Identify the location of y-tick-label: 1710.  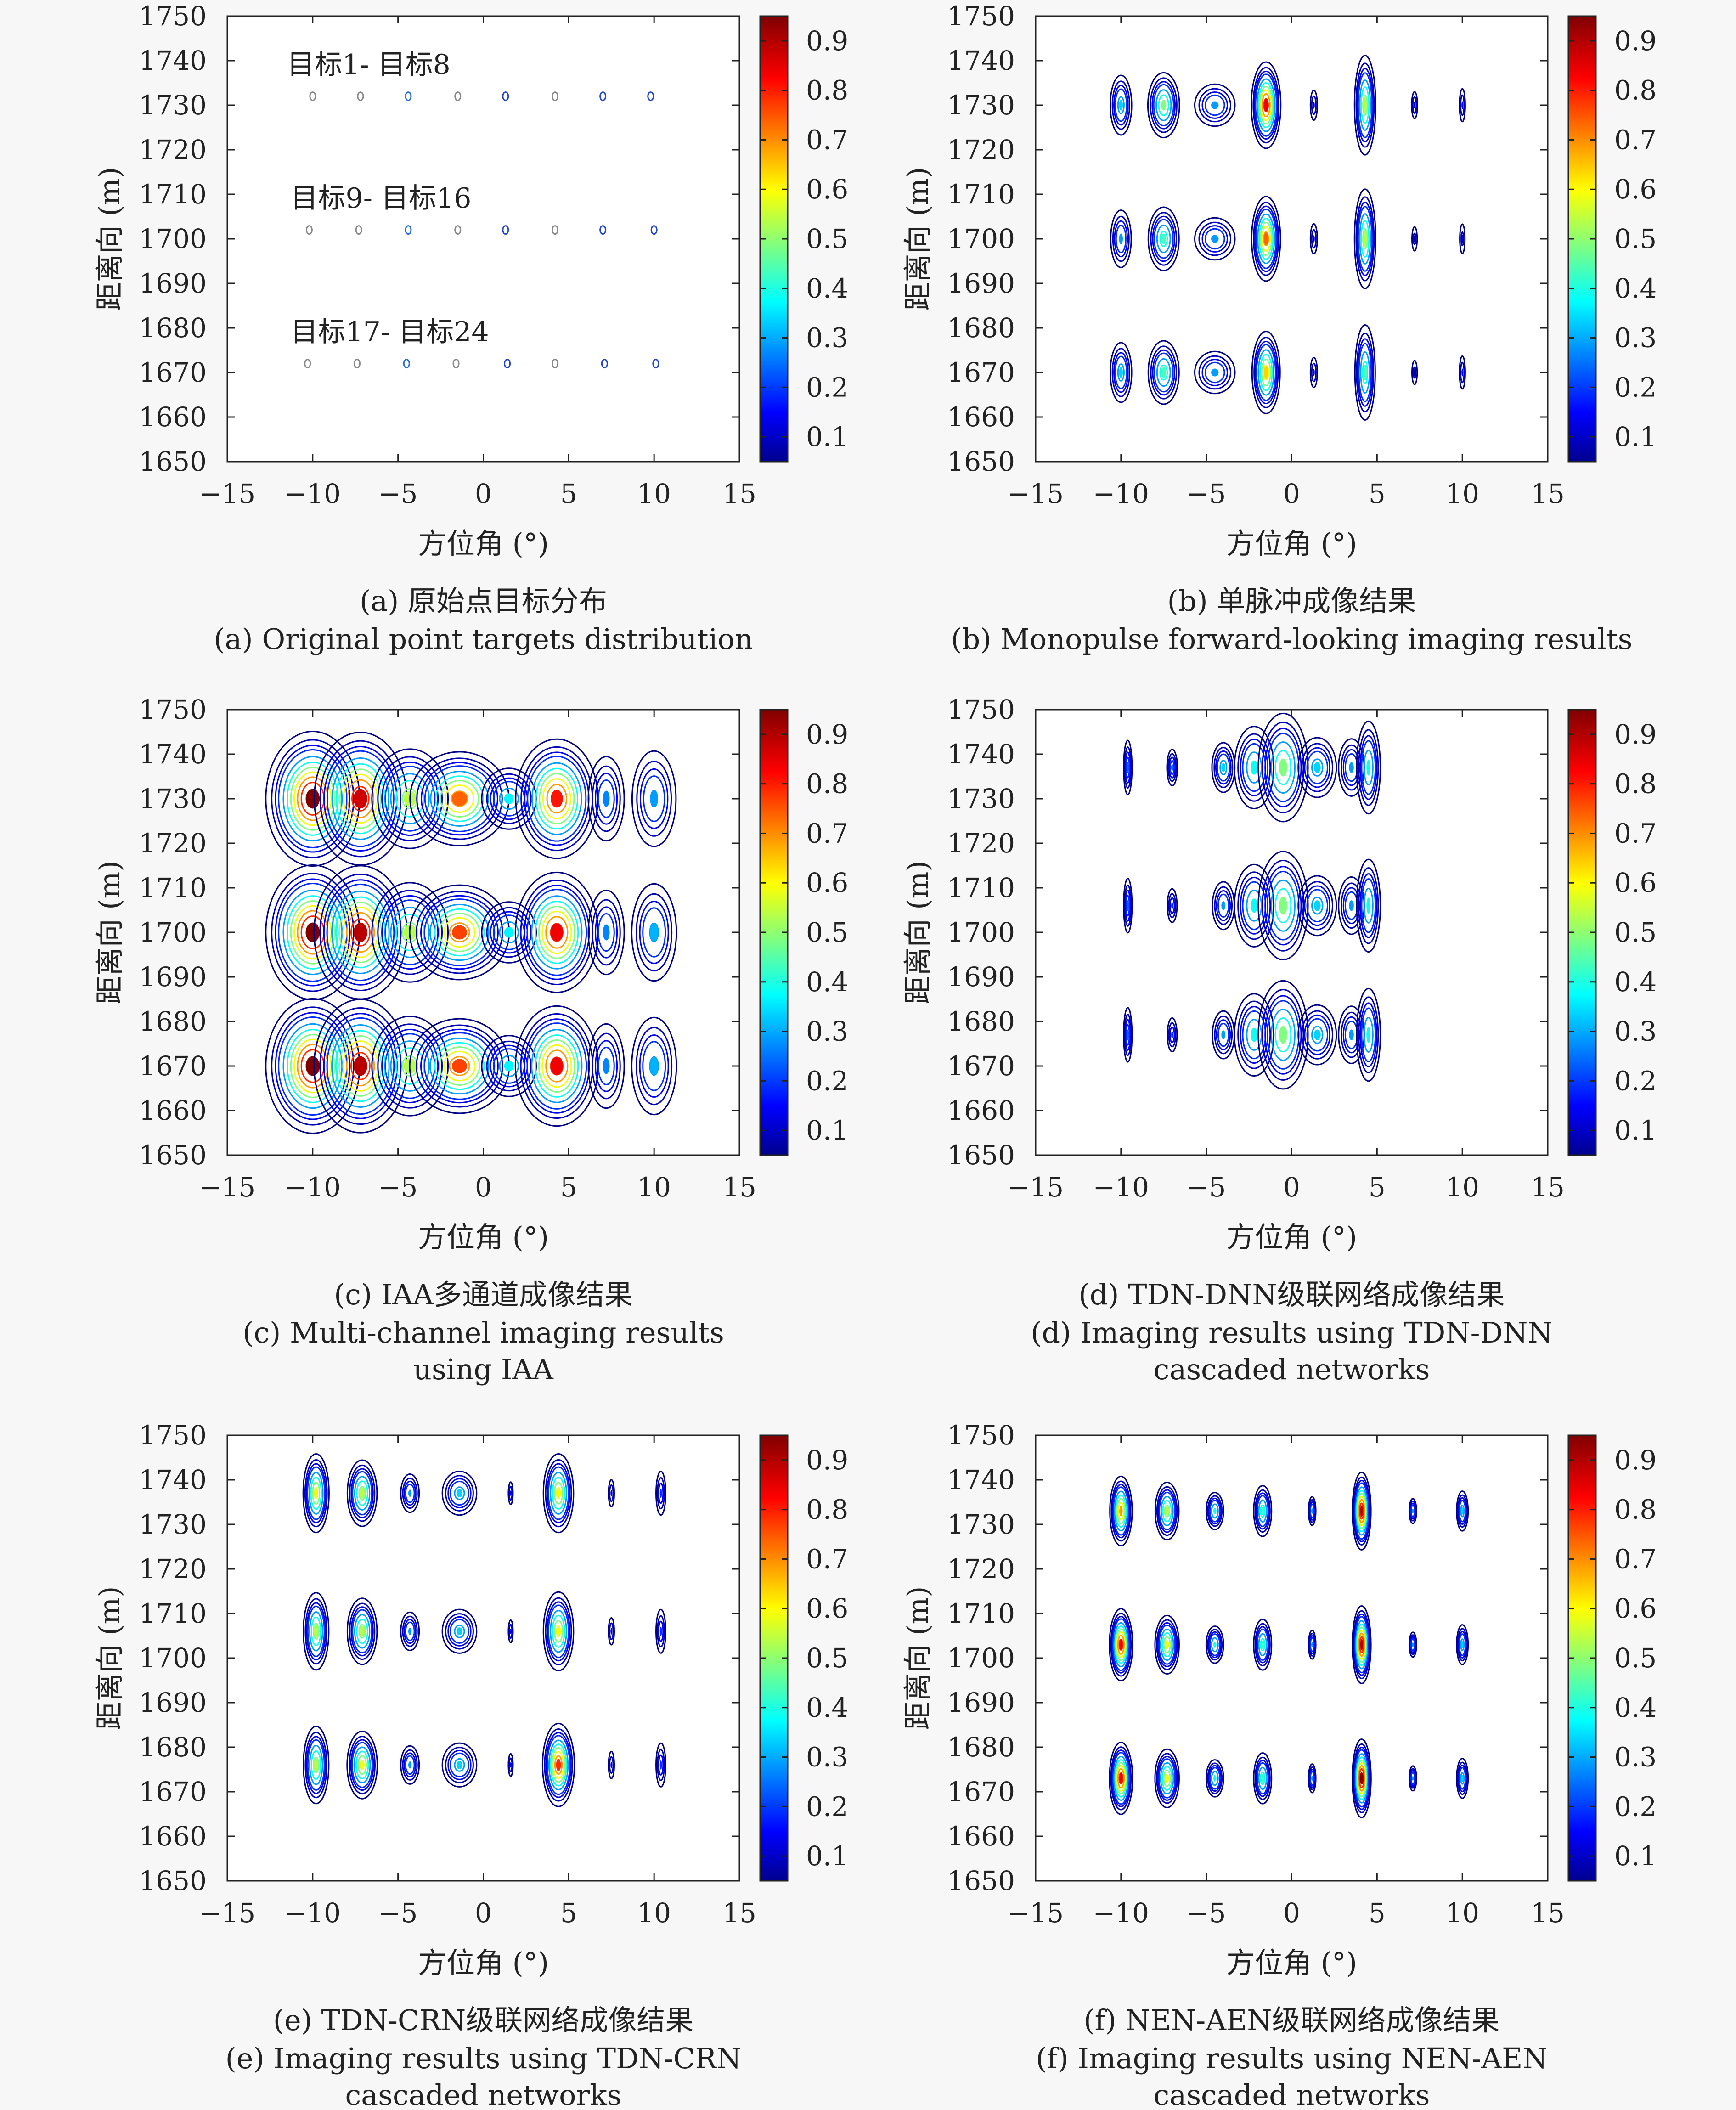
(981, 194).